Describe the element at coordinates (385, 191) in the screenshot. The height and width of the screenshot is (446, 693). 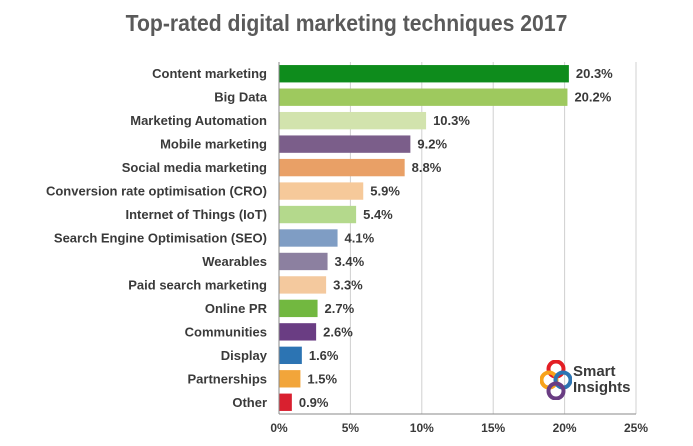
I see `value-label: 5.9%` at that location.